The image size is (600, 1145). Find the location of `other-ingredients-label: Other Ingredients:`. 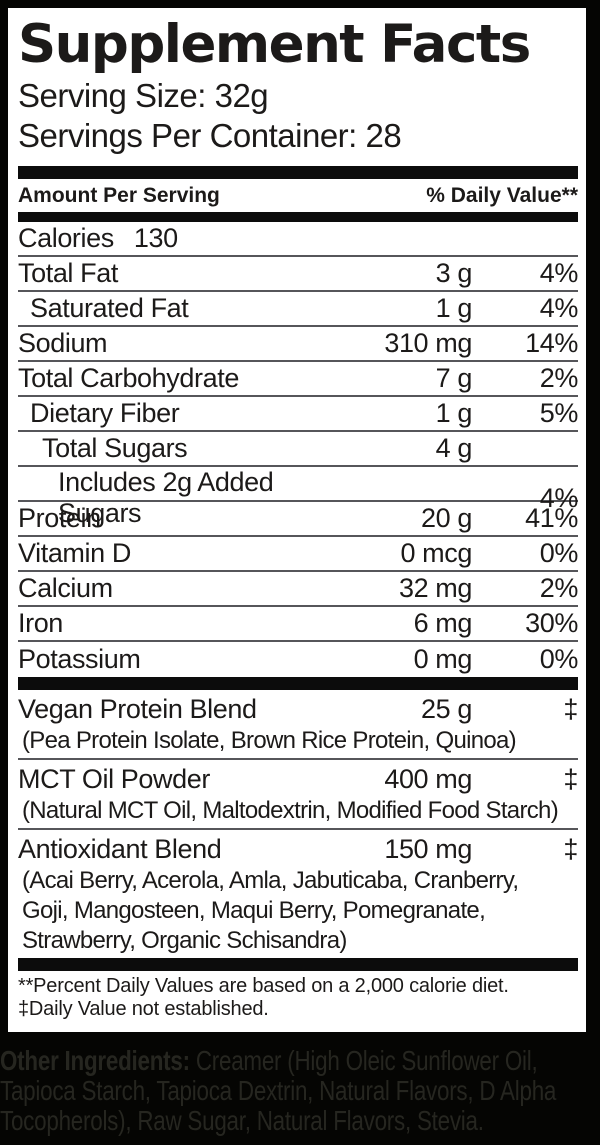

other-ingredients-label: Other Ingredients: is located at coordinates (95, 1060).